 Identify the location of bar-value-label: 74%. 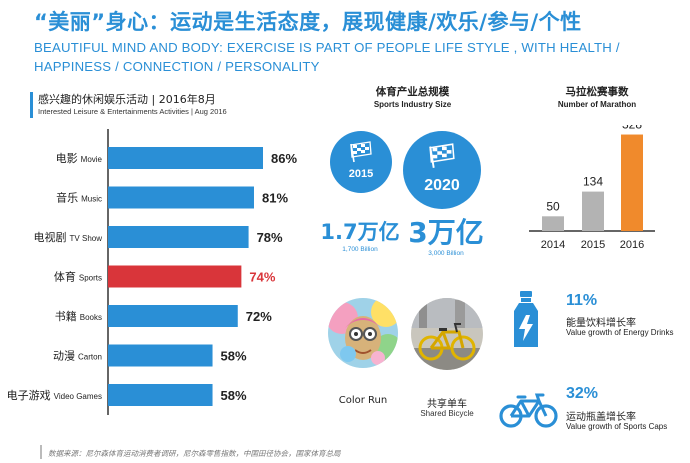
(262, 277).